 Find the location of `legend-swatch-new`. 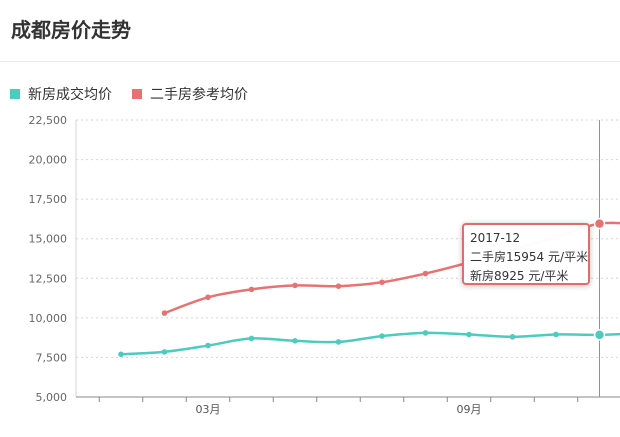

legend-swatch-new is located at coordinates (15, 94).